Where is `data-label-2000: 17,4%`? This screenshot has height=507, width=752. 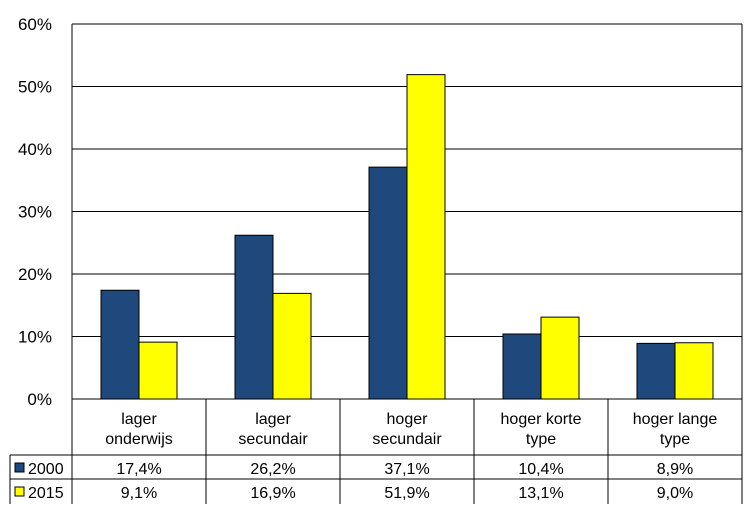
data-label-2000: 17,4% is located at coordinates (138, 469).